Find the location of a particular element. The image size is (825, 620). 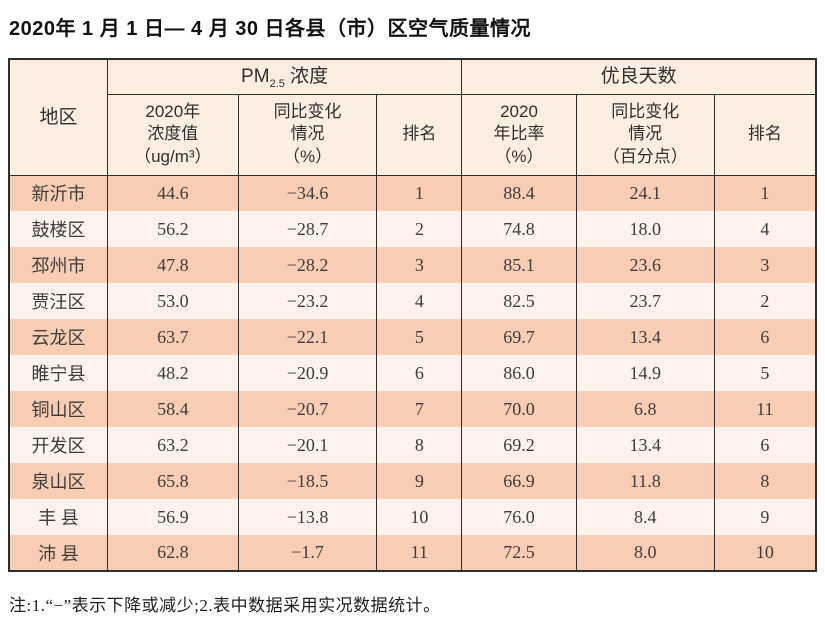

table-row: 鼓楼区 56.2 −28.7 2 74.8 18.0 4 is located at coordinates (412, 229).